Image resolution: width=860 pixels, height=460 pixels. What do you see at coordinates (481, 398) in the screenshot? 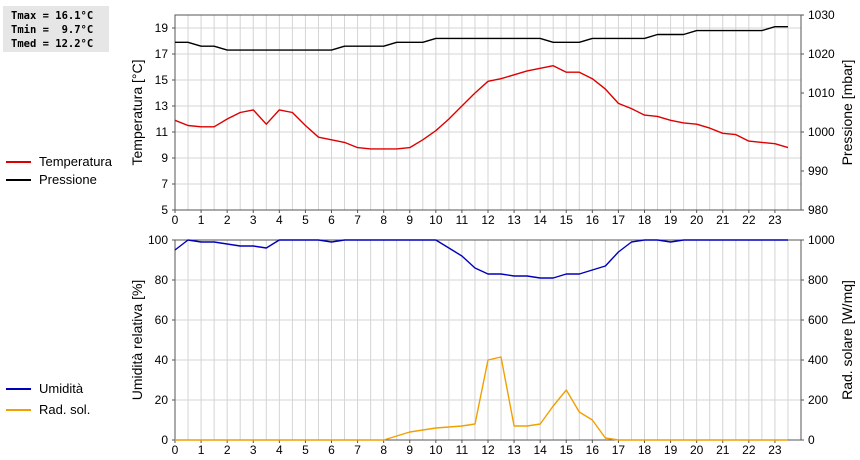
I see `series-line-rad-sol` at bounding box center [481, 398].